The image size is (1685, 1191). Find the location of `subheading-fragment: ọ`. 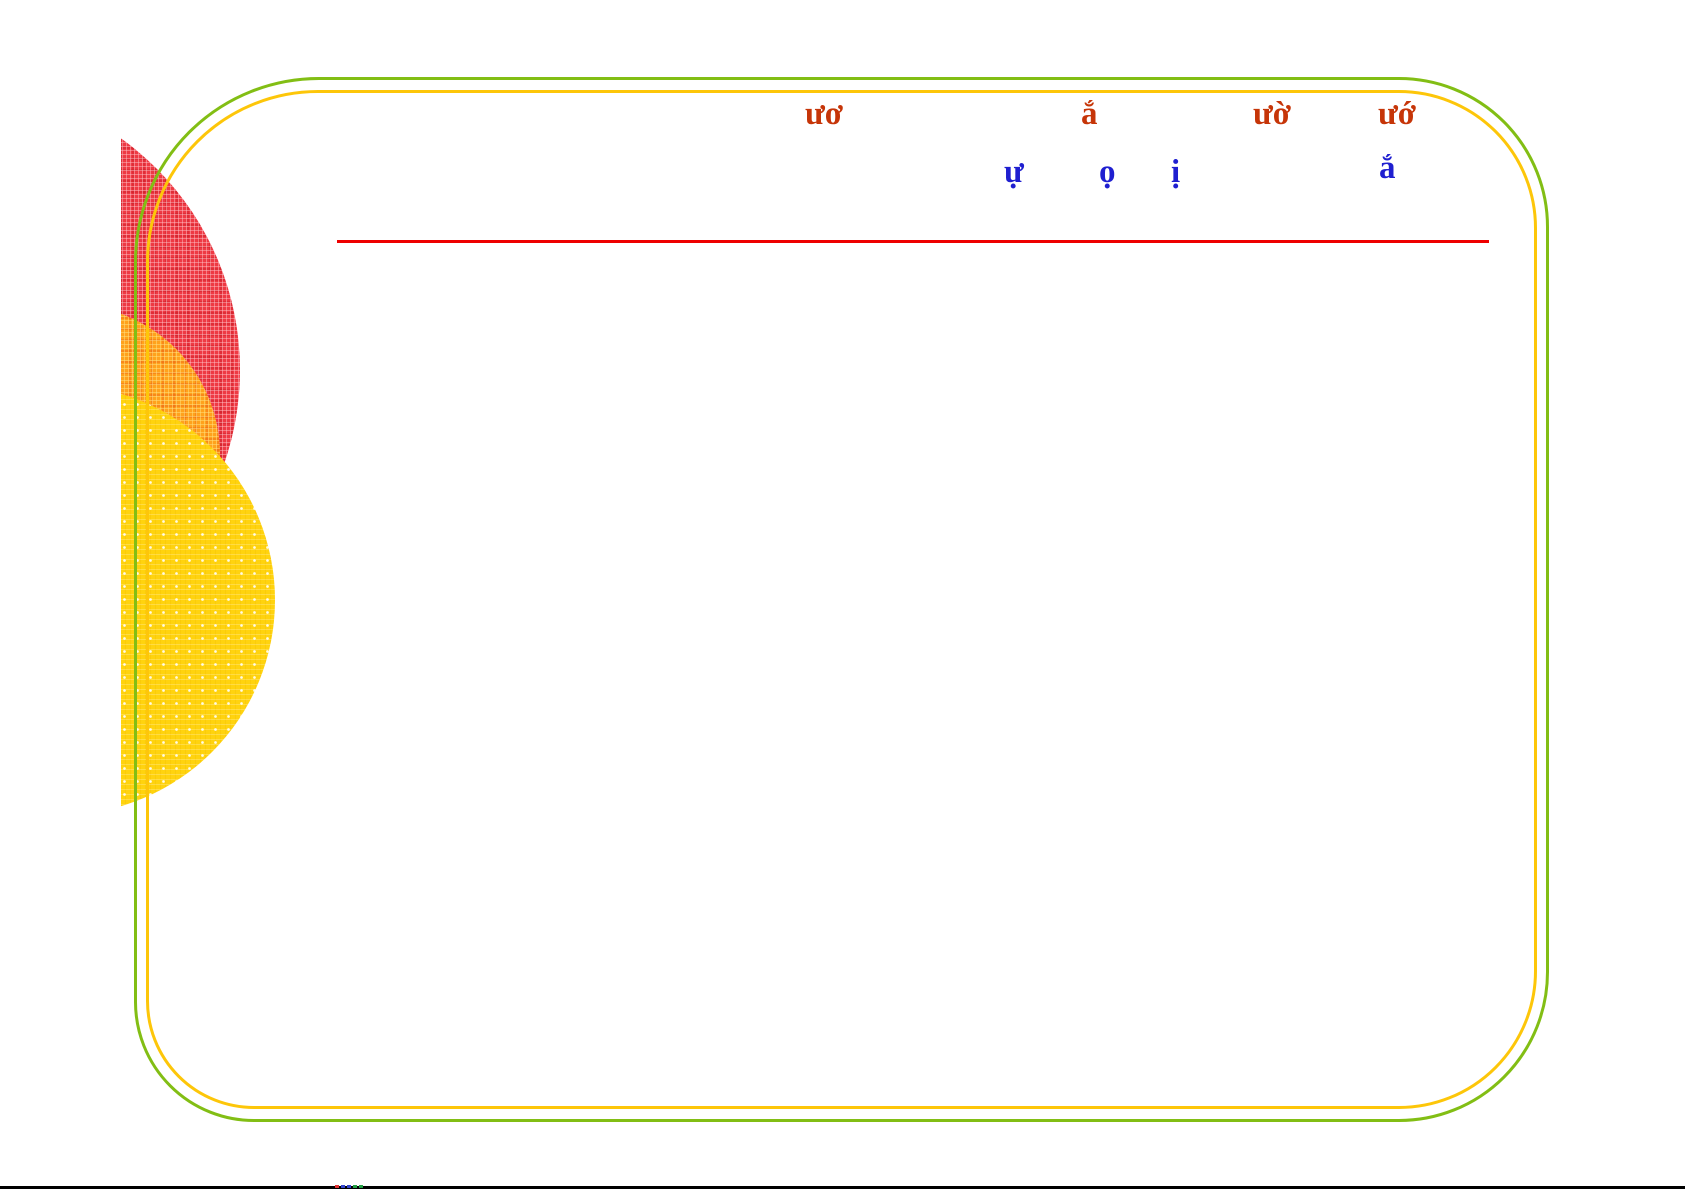

subheading-fragment: ọ is located at coordinates (1107, 172).